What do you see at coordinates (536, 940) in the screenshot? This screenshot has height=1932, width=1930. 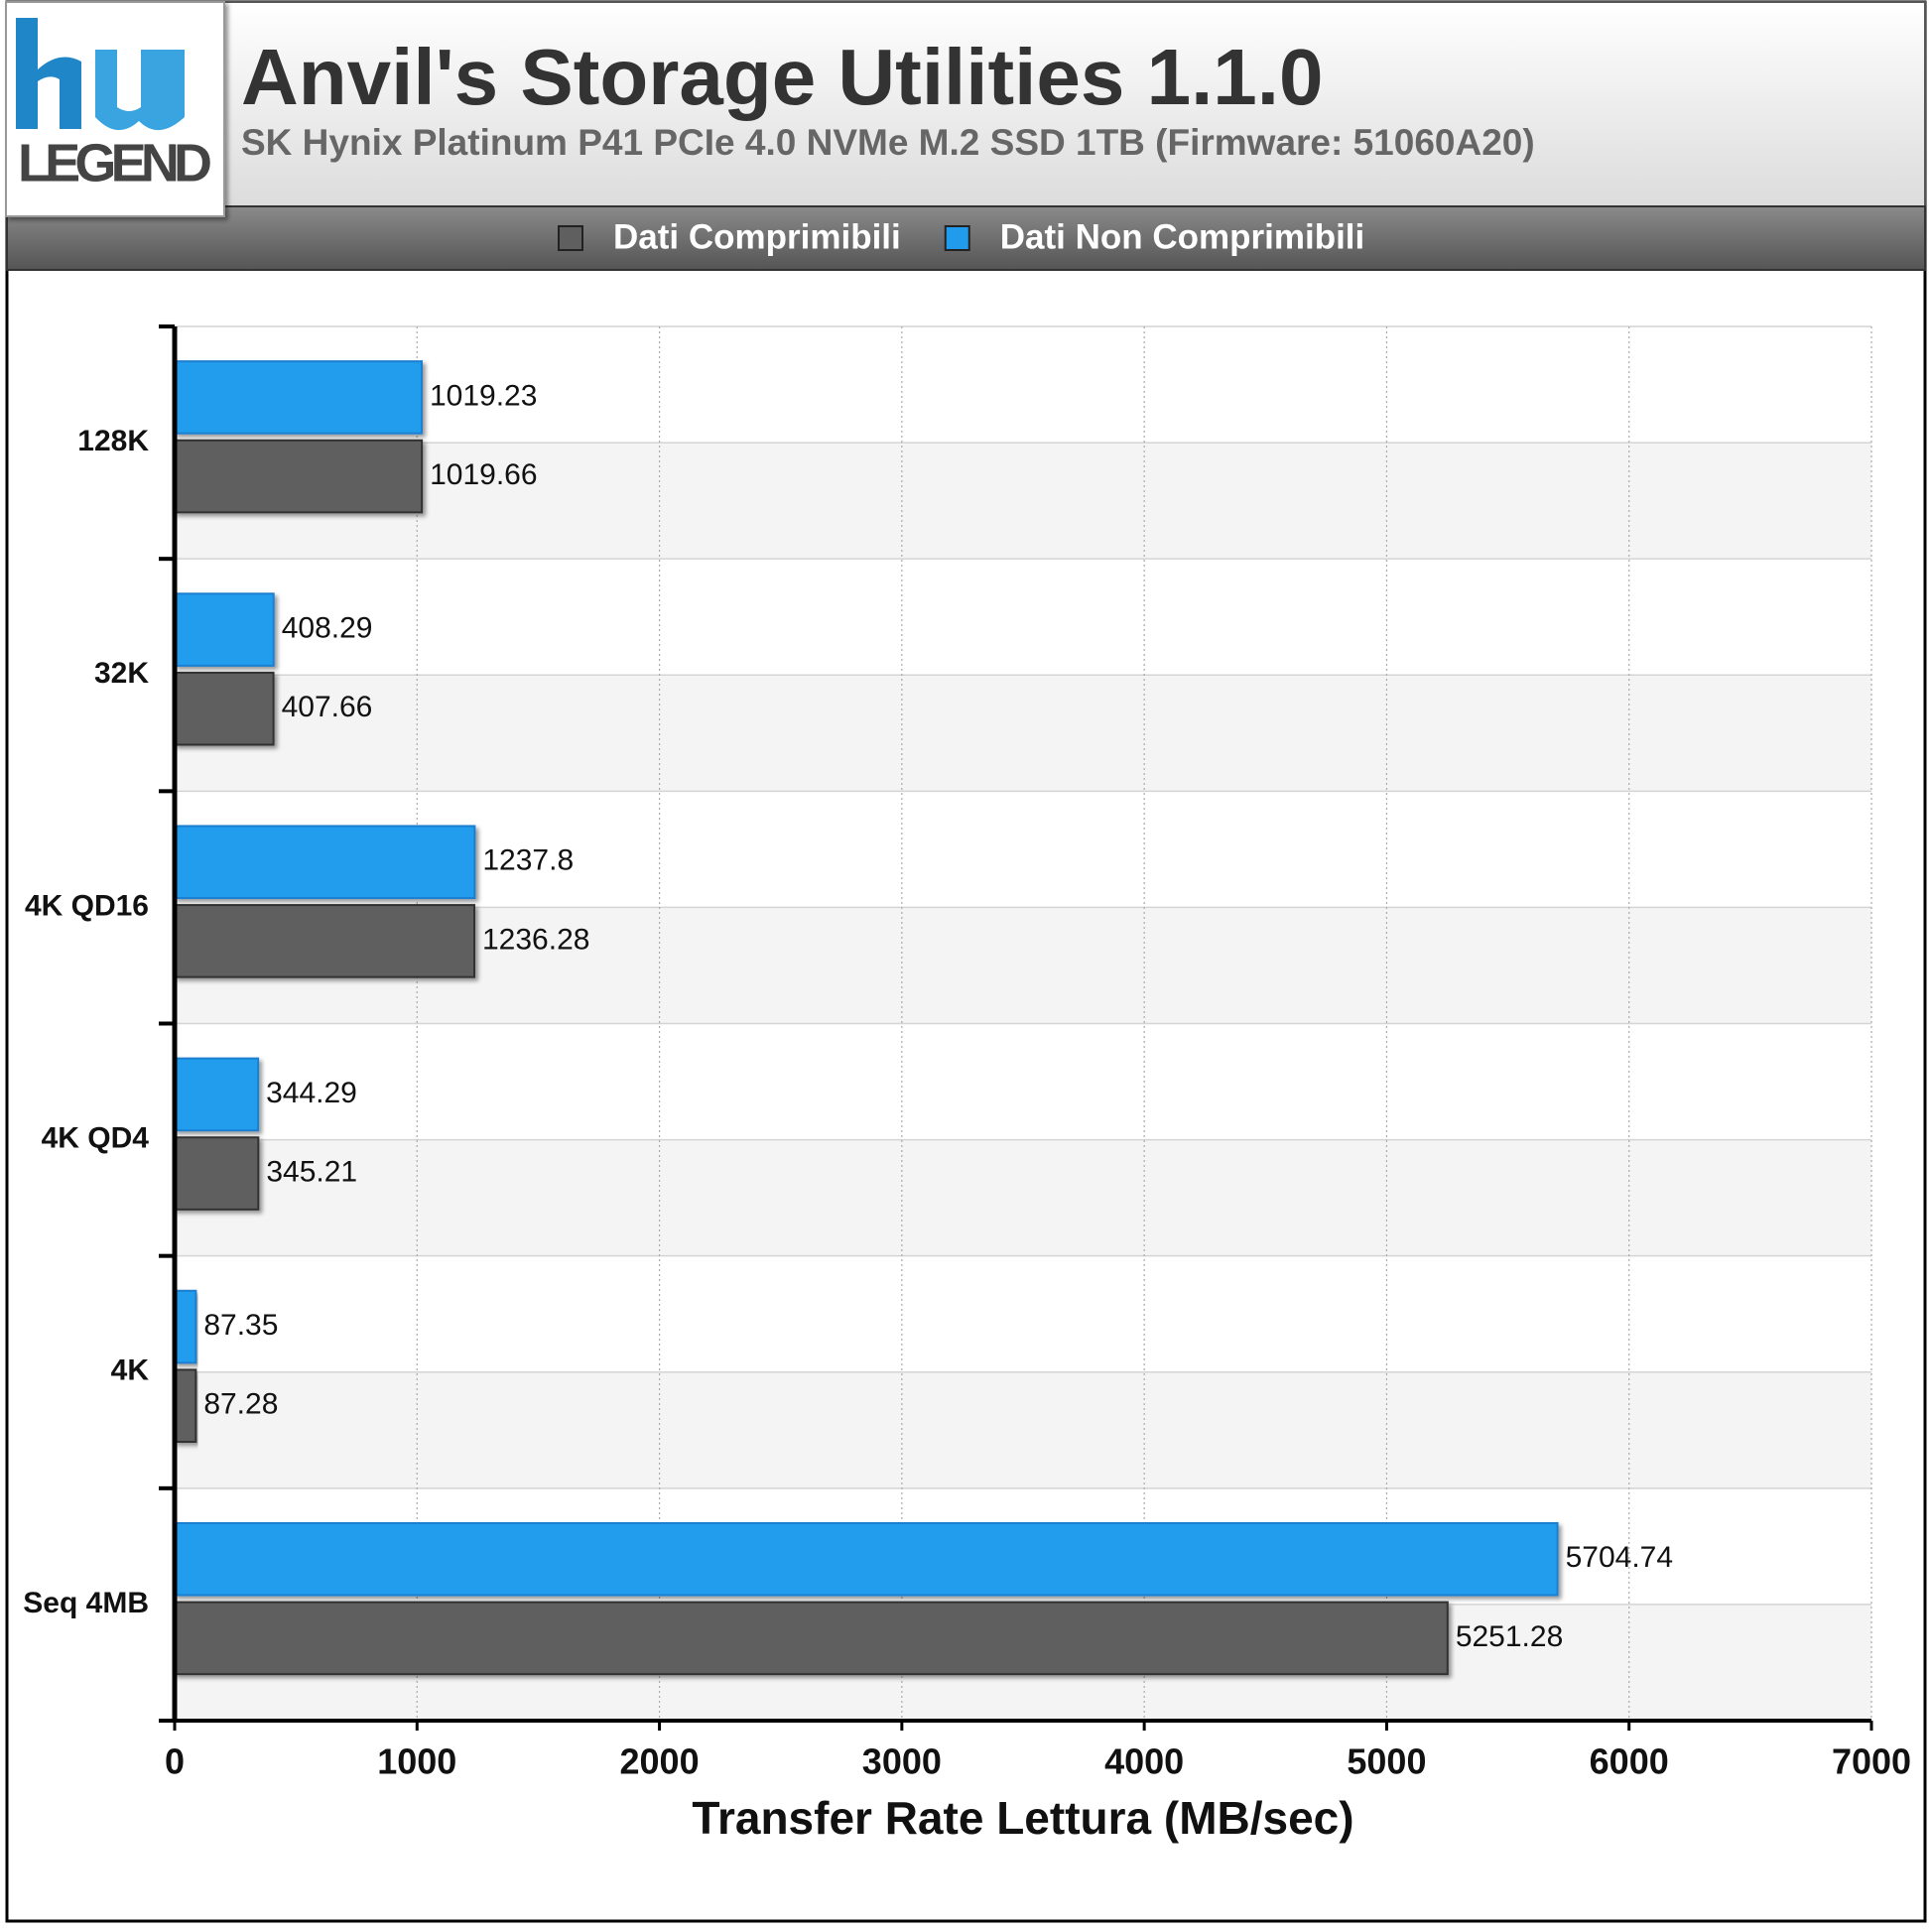 I see `value-label: 1236.28` at bounding box center [536, 940].